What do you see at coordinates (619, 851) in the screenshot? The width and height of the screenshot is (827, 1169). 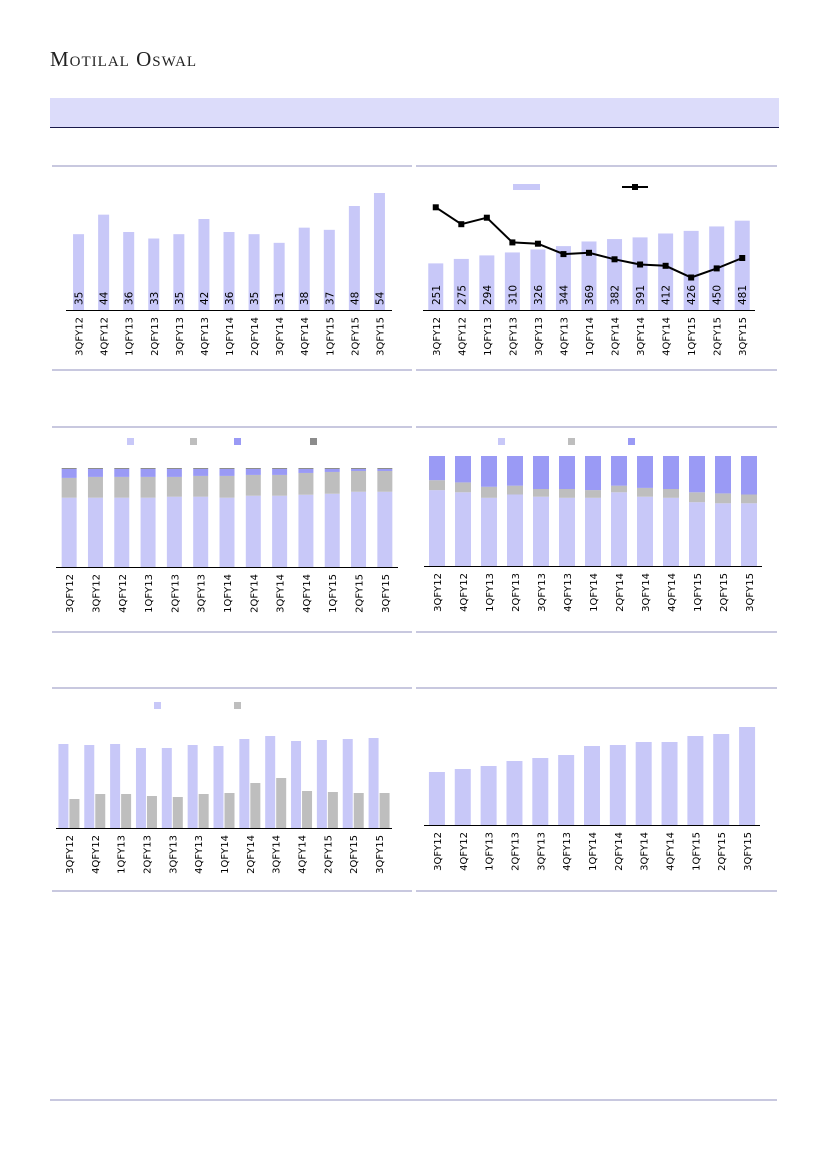 I see `x-tick-label: 2QFY14` at bounding box center [619, 851].